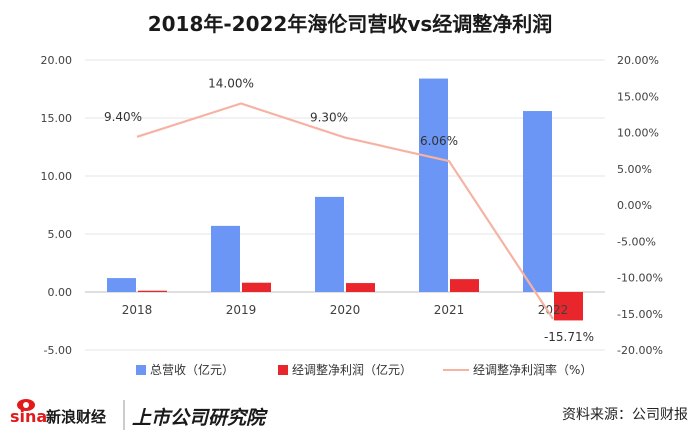 This screenshot has width=700, height=446. I want to click on left-tick-label: 20.00, so click(57, 60).